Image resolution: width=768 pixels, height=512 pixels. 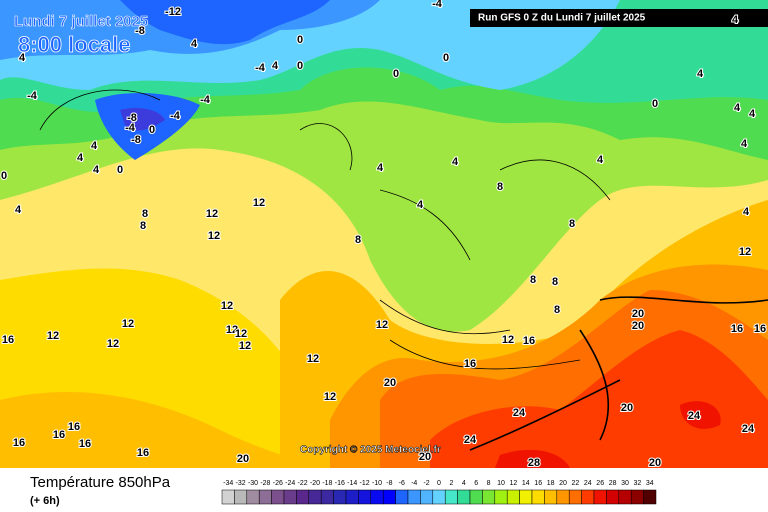 I want to click on legend-label: 0, so click(x=439, y=483).